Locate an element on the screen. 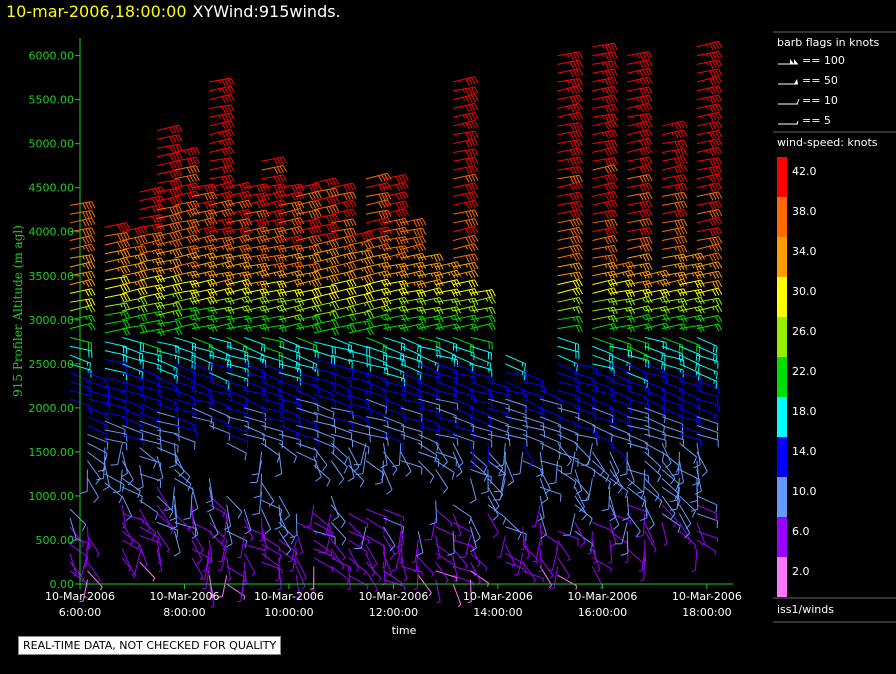  y-tick-label: 500.00 is located at coordinates (55, 540).